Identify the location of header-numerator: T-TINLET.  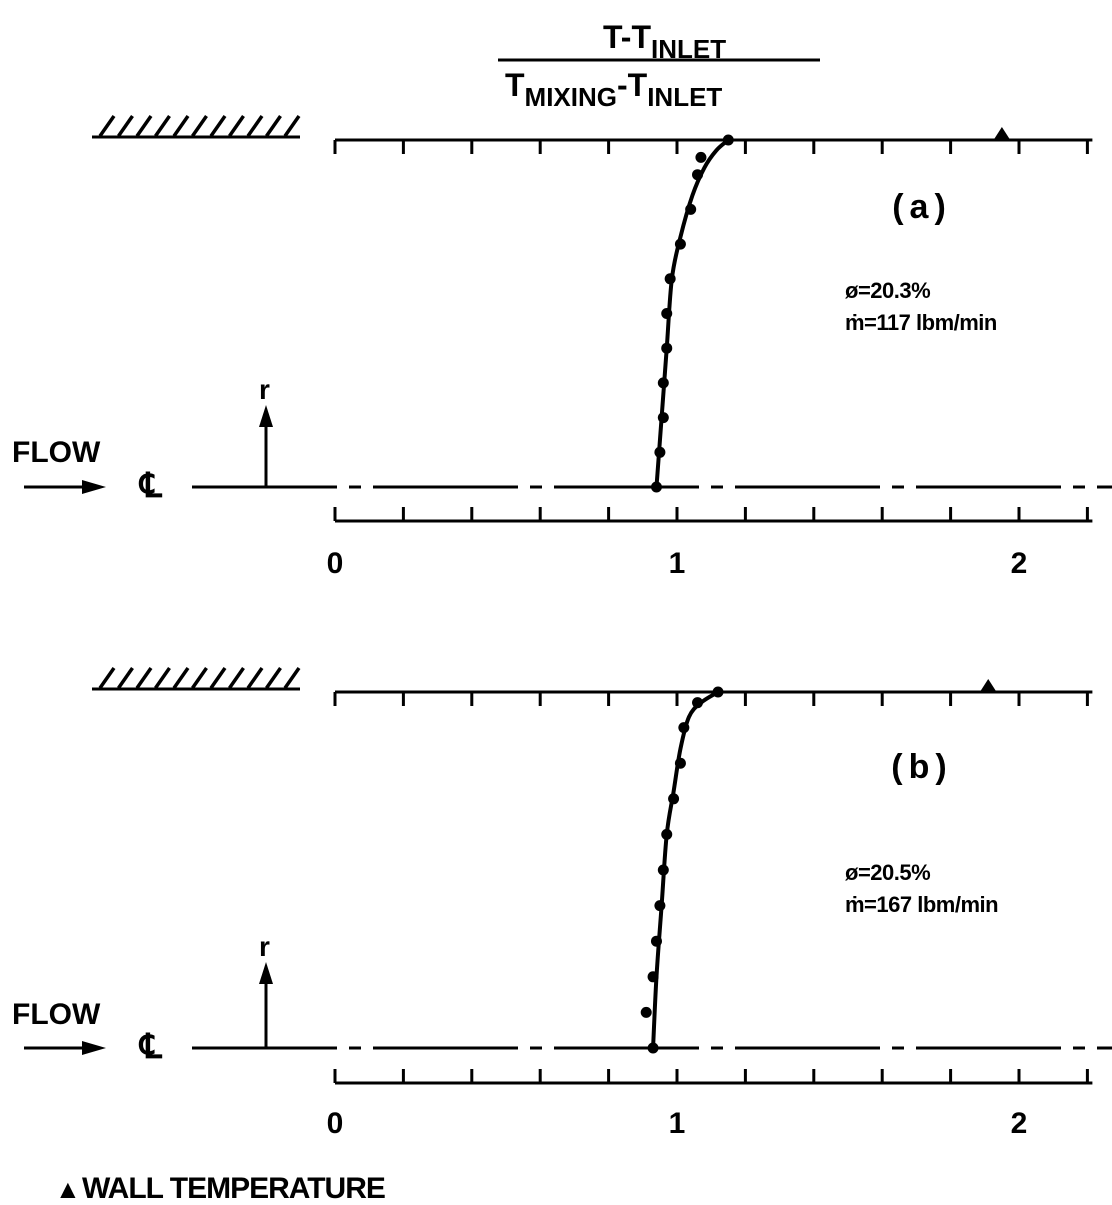
(664, 41).